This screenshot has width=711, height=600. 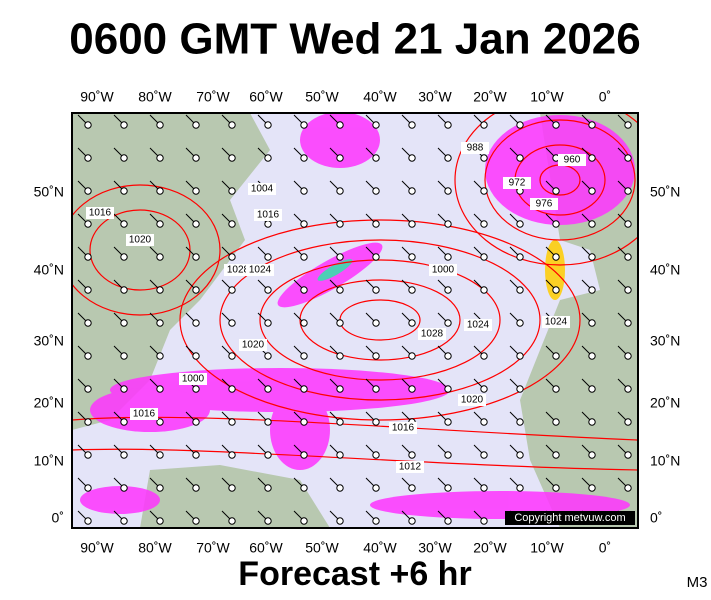 I want to click on isobar-label: 1028, so click(x=432, y=334).